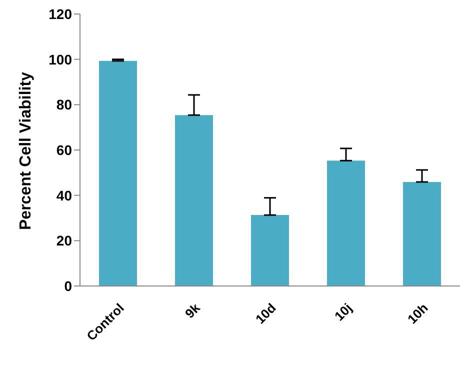 The height and width of the screenshot is (366, 474). What do you see at coordinates (193, 311) in the screenshot?
I see `x-tick-label: 9k` at bounding box center [193, 311].